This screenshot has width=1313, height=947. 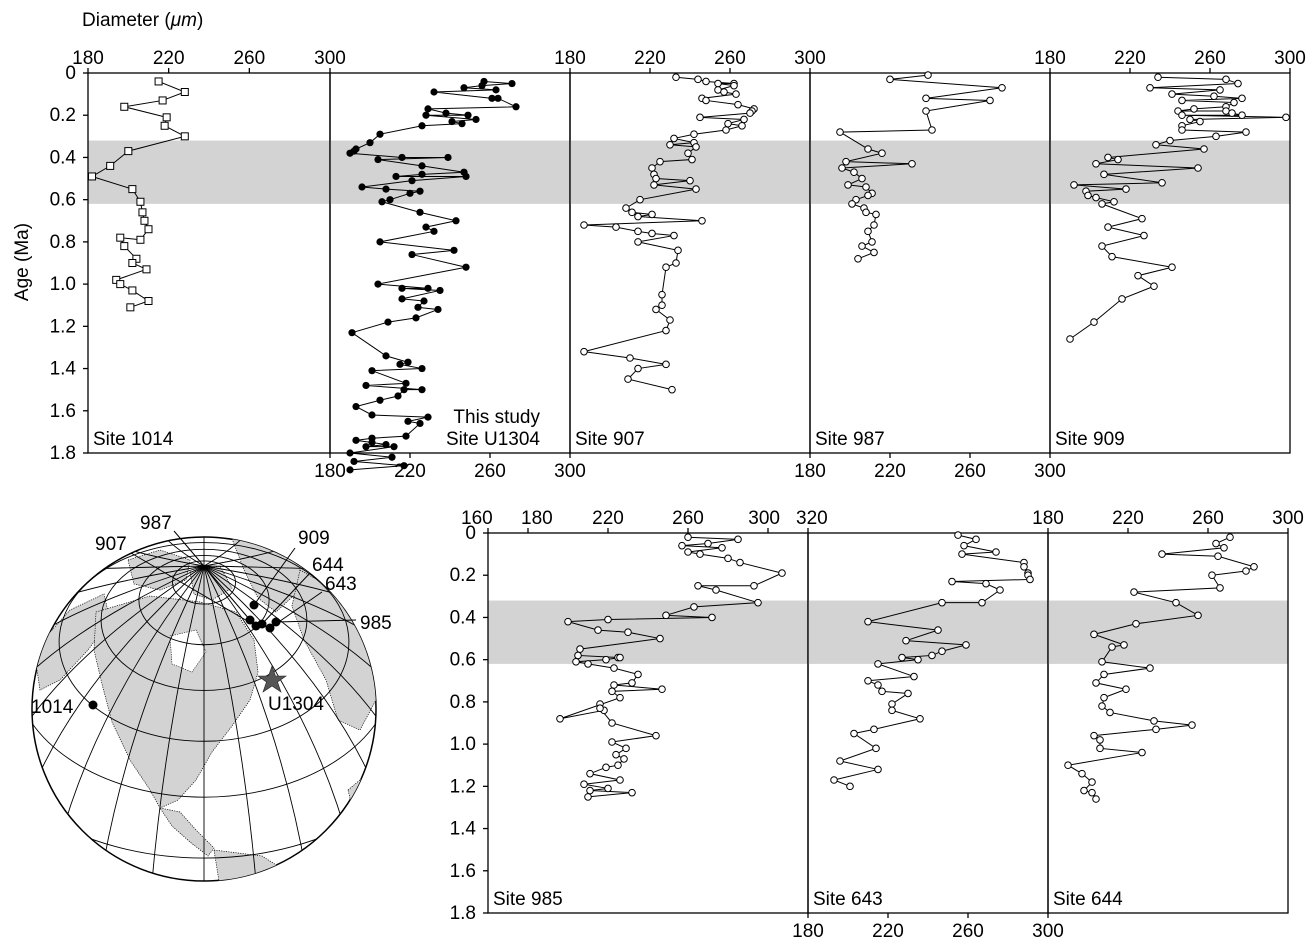 What do you see at coordinates (1088, 899) in the screenshot?
I see `panel-title: Site 644` at bounding box center [1088, 899].